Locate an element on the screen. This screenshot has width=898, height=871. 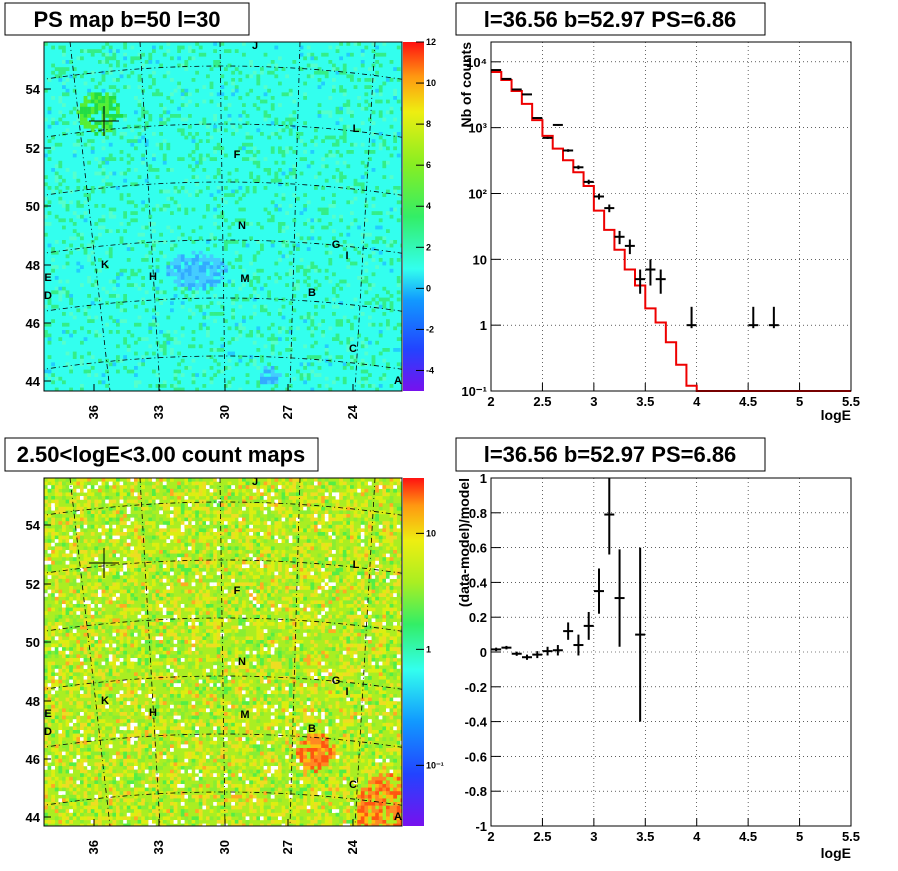
meridian-line is located at coordinates (90, 216).